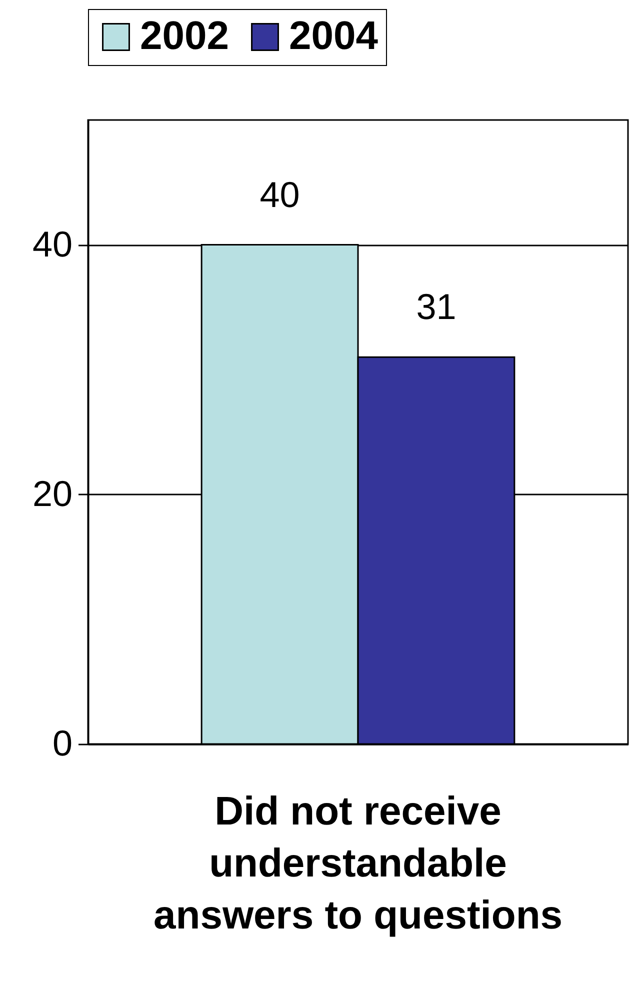 The height and width of the screenshot is (991, 630). Describe the element at coordinates (52, 243) in the screenshot. I see `y-tick-label: 40` at that location.